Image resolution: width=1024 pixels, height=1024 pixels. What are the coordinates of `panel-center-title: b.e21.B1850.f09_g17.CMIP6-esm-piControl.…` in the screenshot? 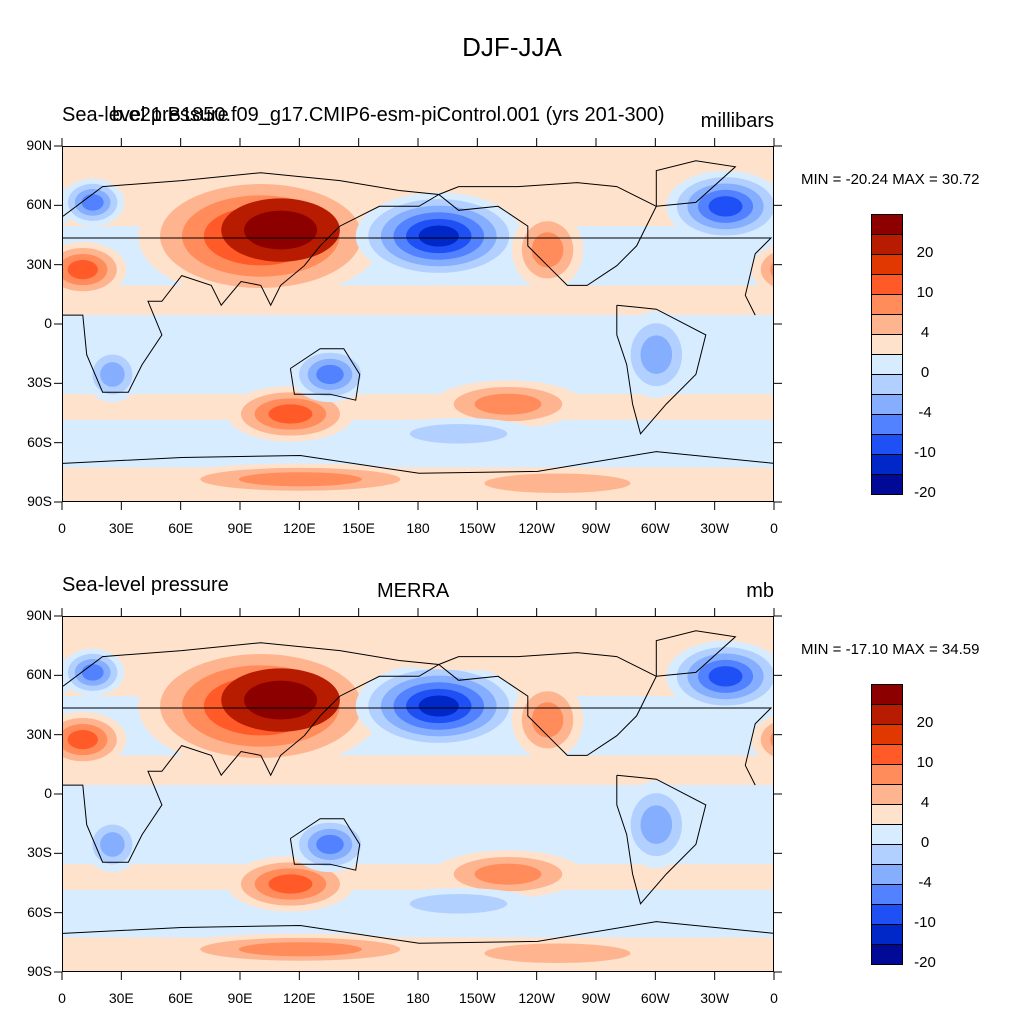 It's located at (388, 115).